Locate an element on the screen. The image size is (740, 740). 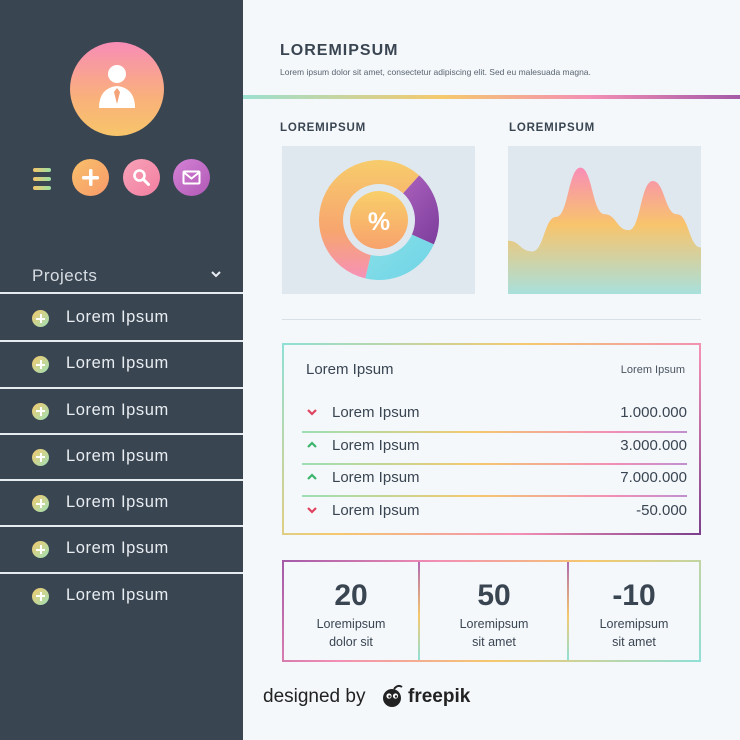
percent-badge is located at coordinates (379, 220).